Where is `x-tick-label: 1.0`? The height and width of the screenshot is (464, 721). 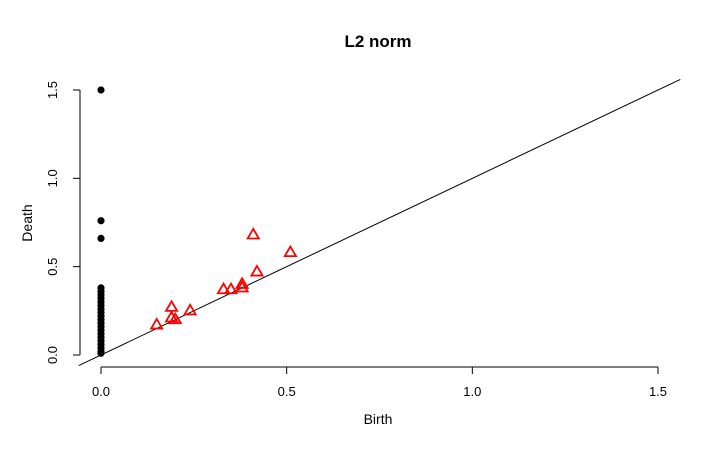 x-tick-label: 1.0 is located at coordinates (472, 391).